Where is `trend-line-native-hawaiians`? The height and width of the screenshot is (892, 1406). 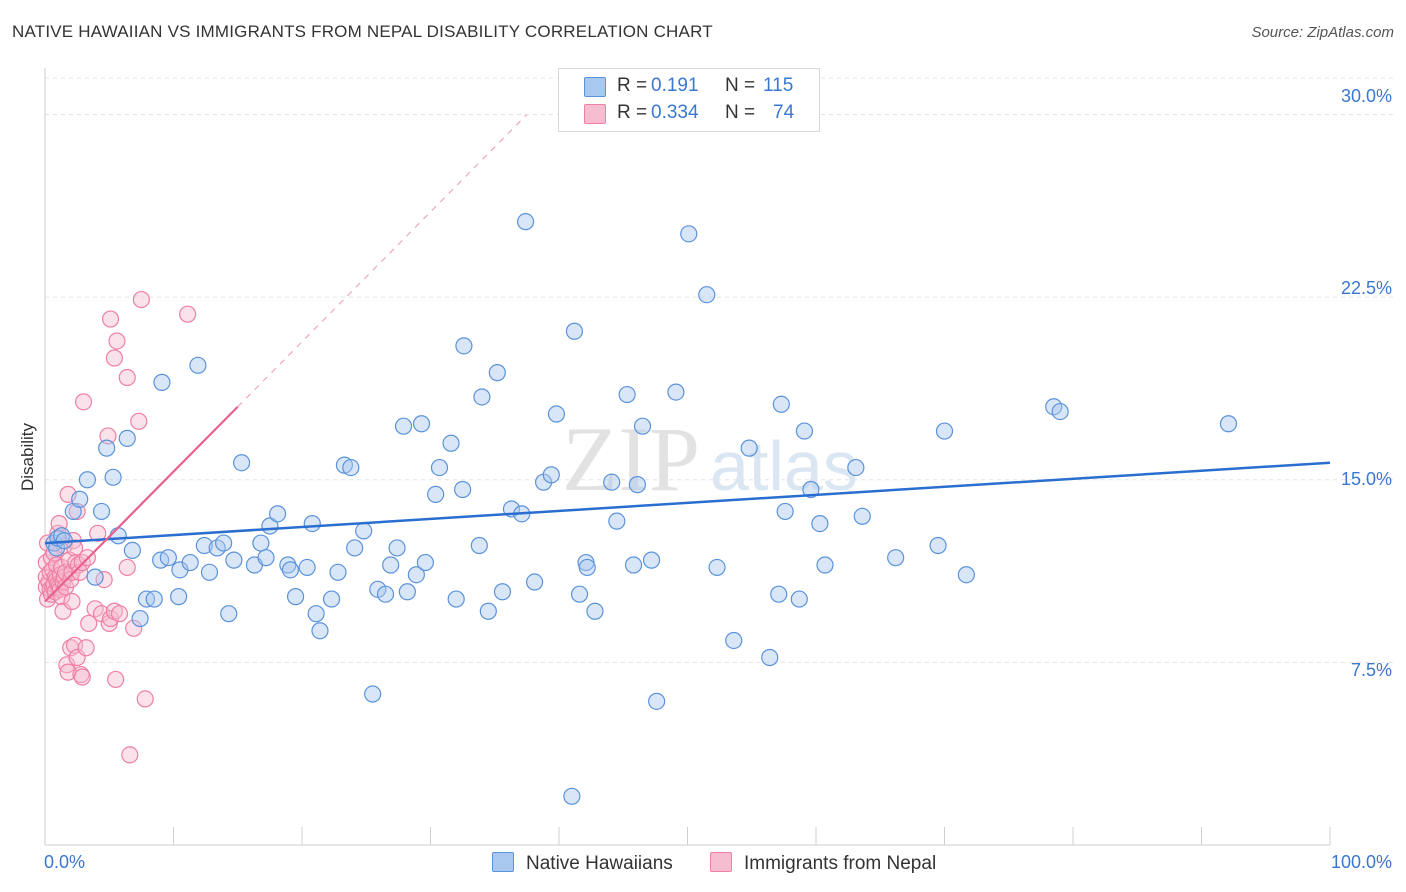
trend-line-native-hawaiians is located at coordinates (687, 503).